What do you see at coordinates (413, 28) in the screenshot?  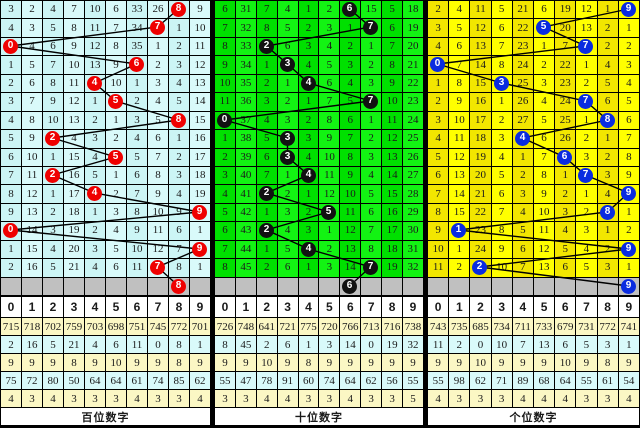 I see `grid-cell: 19` at bounding box center [413, 28].